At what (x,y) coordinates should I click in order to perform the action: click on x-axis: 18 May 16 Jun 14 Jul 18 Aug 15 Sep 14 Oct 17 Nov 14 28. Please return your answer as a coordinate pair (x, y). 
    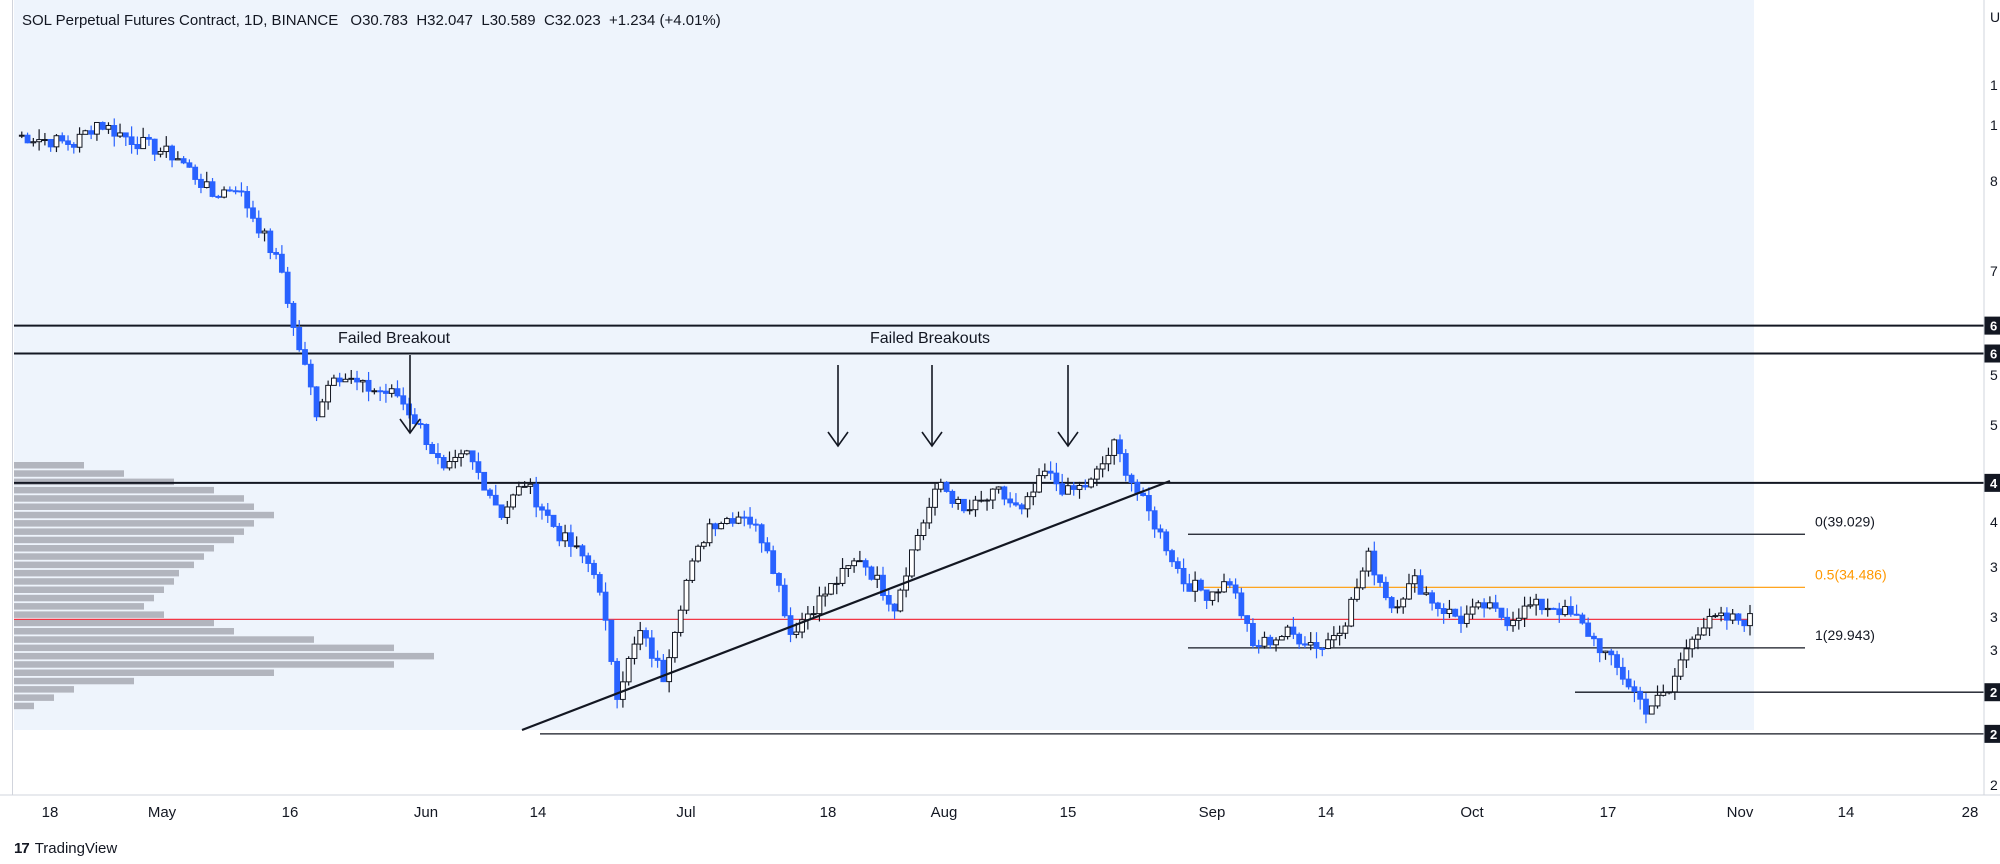
    Looking at the image, I should click on (1010, 812).